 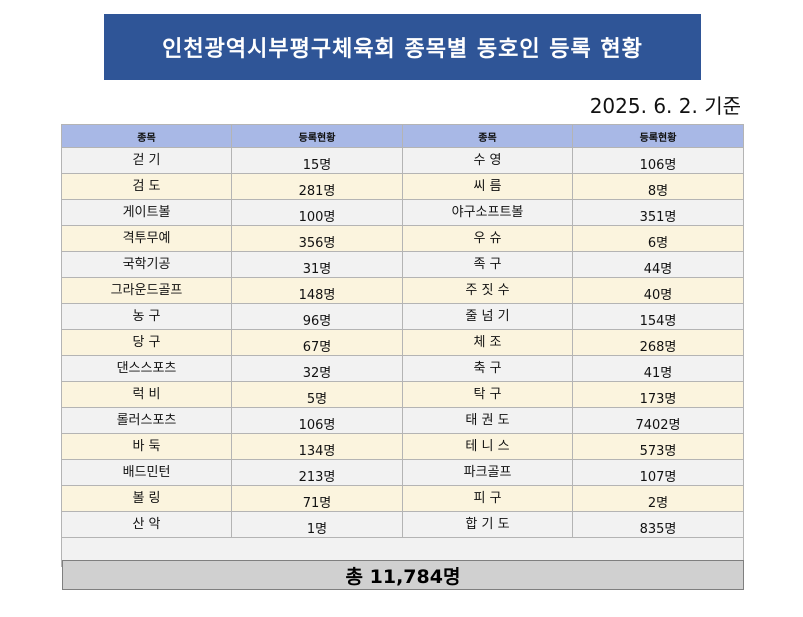 I want to click on sport-name: 피 구, so click(x=487, y=498).